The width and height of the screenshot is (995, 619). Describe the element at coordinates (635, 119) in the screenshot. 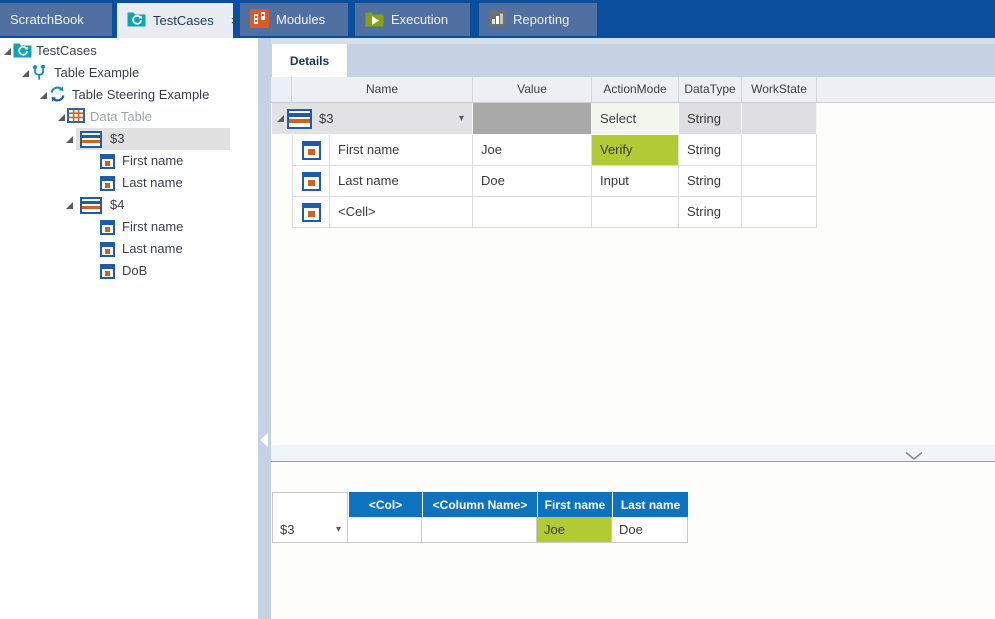

I see `details-actionmode-cell: Select` at that location.